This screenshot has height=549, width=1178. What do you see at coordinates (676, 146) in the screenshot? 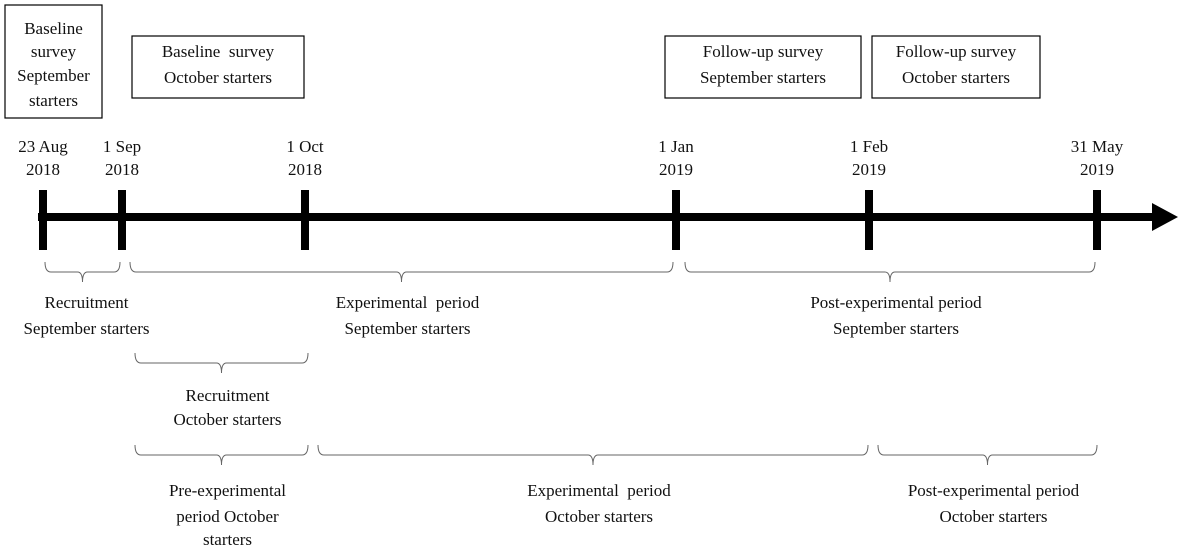
I see `date-label: 1 Jan` at bounding box center [676, 146].